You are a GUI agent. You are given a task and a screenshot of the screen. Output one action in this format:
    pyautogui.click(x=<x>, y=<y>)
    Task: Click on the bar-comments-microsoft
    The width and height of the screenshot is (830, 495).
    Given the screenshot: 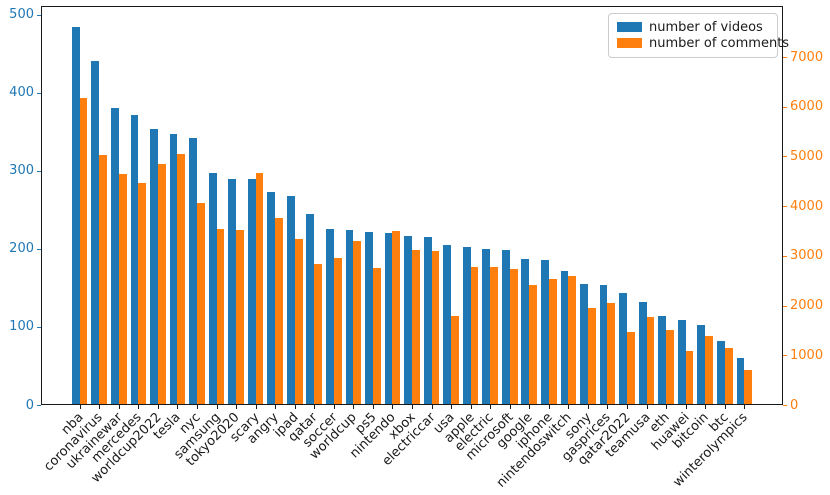 What is the action you would take?
    pyautogui.click(x=513, y=336)
    